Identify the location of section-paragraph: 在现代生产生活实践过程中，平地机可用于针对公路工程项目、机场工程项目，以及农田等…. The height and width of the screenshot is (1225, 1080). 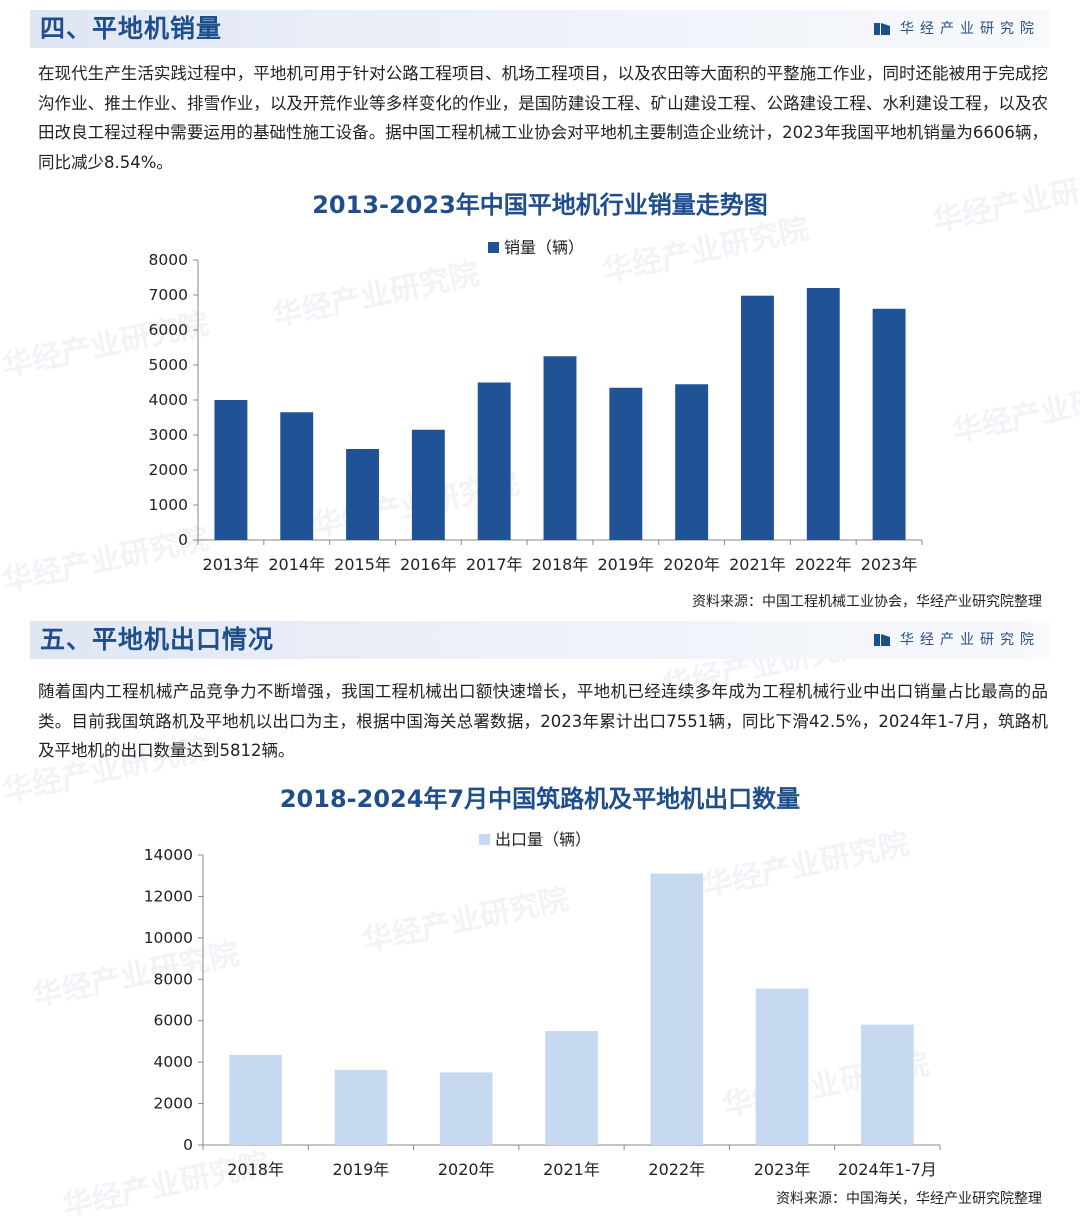
(543, 118).